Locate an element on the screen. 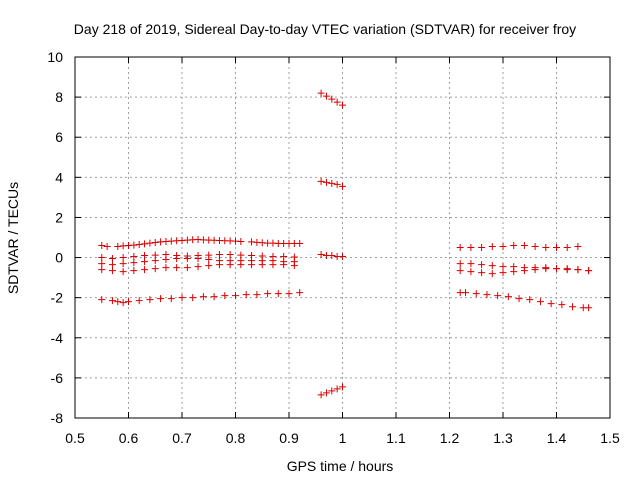  y-tick-label: 0 is located at coordinates (59, 258).